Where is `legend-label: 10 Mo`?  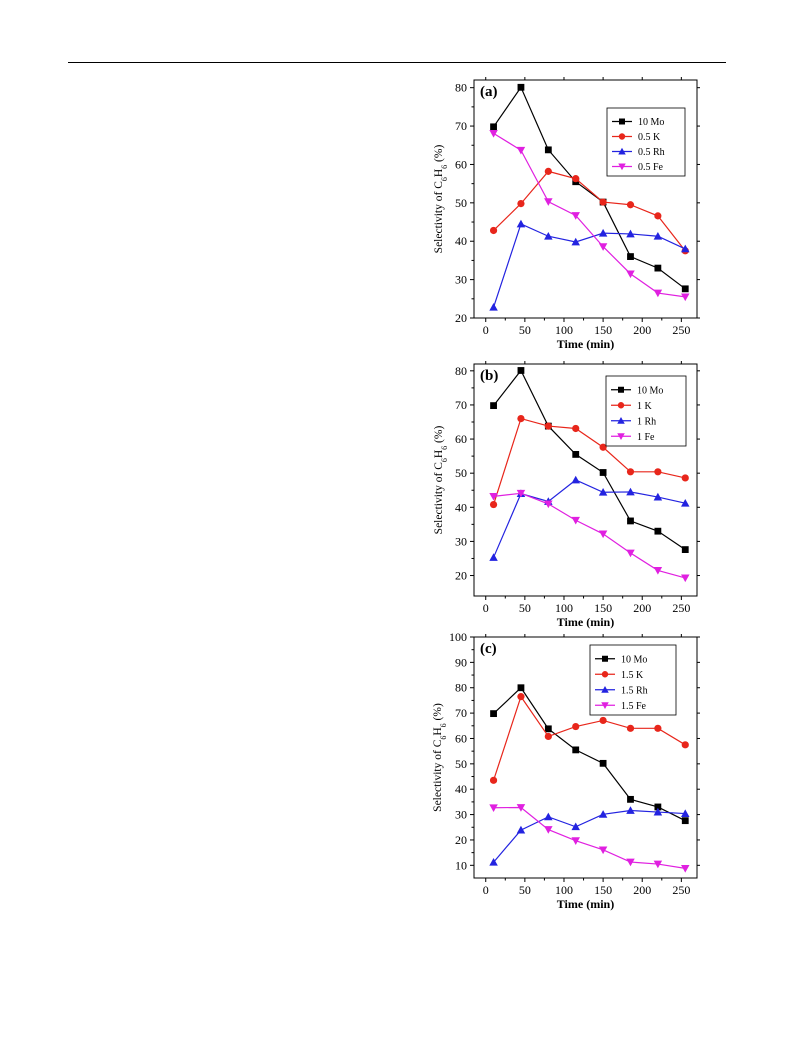 legend-label: 10 Mo is located at coordinates (650, 390).